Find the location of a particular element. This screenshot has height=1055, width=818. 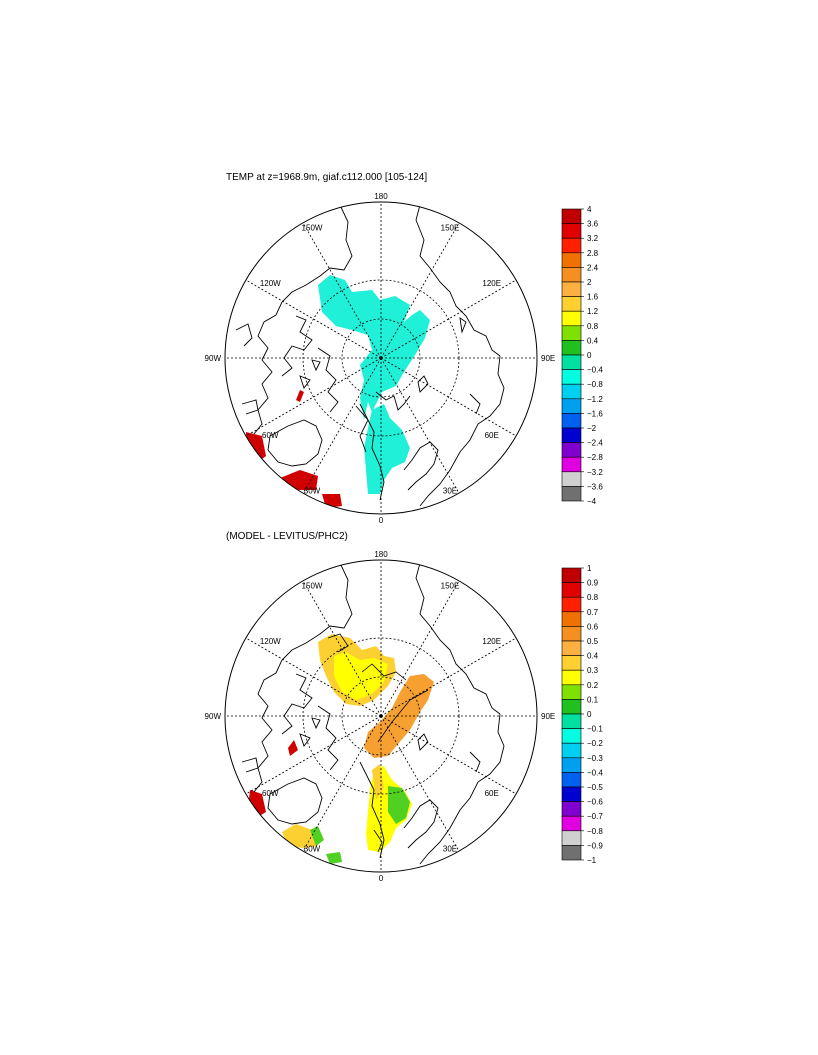

panel-2-green-patch-d is located at coordinates (334, 858).